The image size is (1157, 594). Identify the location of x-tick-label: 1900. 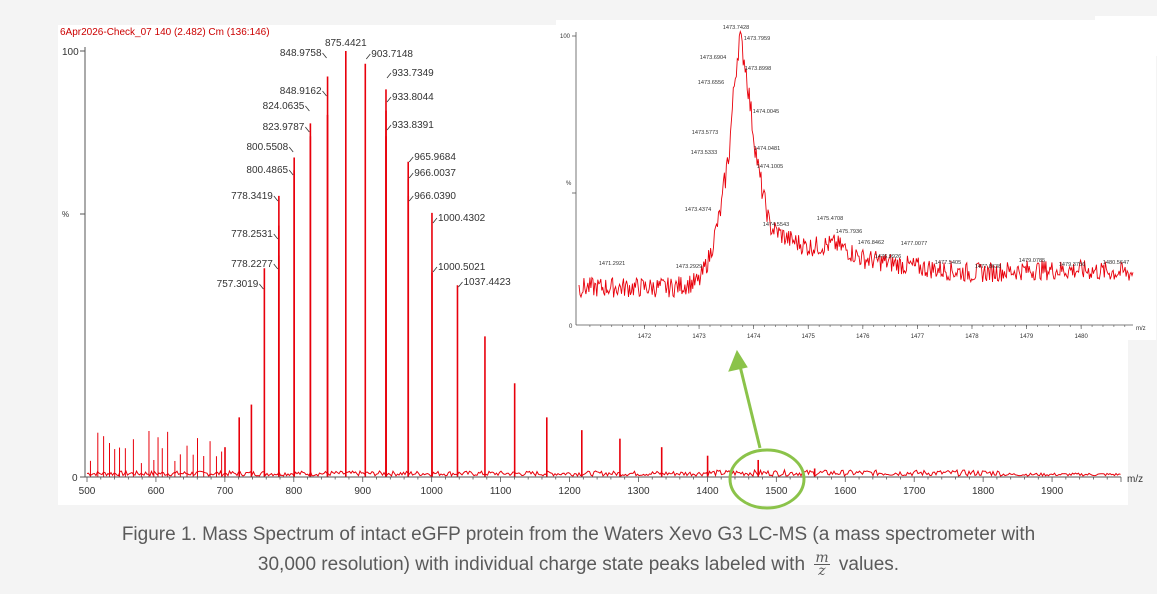
(1052, 491).